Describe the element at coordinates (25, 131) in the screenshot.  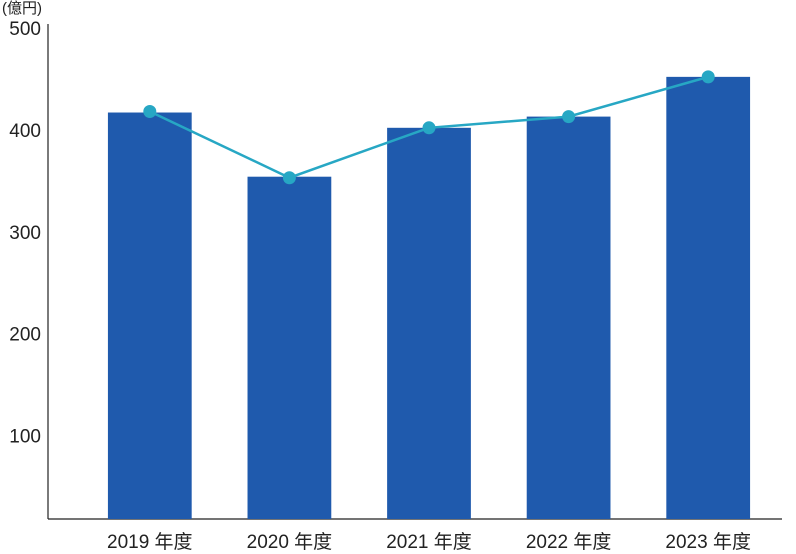
I see `y-tick-label: 400` at that location.